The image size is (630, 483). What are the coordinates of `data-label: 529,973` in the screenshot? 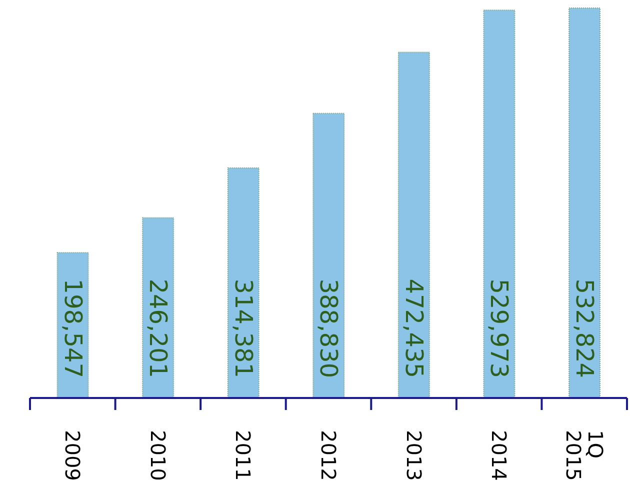 It's located at (499, 328).